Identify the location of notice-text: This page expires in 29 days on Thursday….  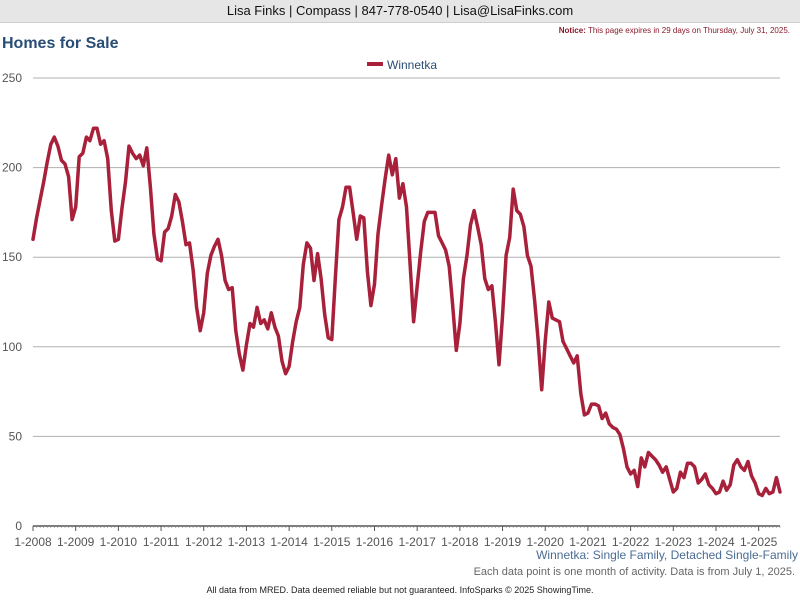
(688, 30).